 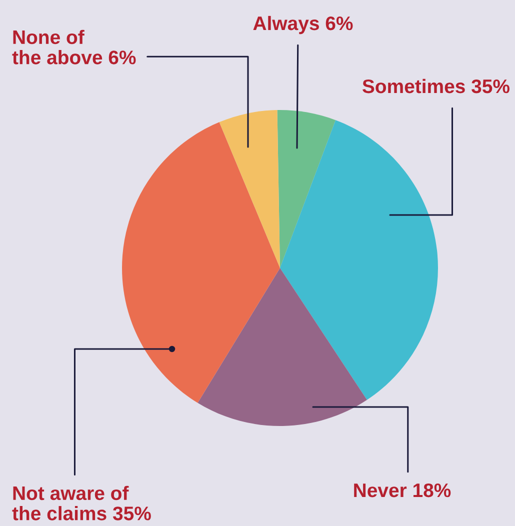 What do you see at coordinates (81, 503) in the screenshot?
I see `slice-label: Not aware of the claims 35%` at bounding box center [81, 503].